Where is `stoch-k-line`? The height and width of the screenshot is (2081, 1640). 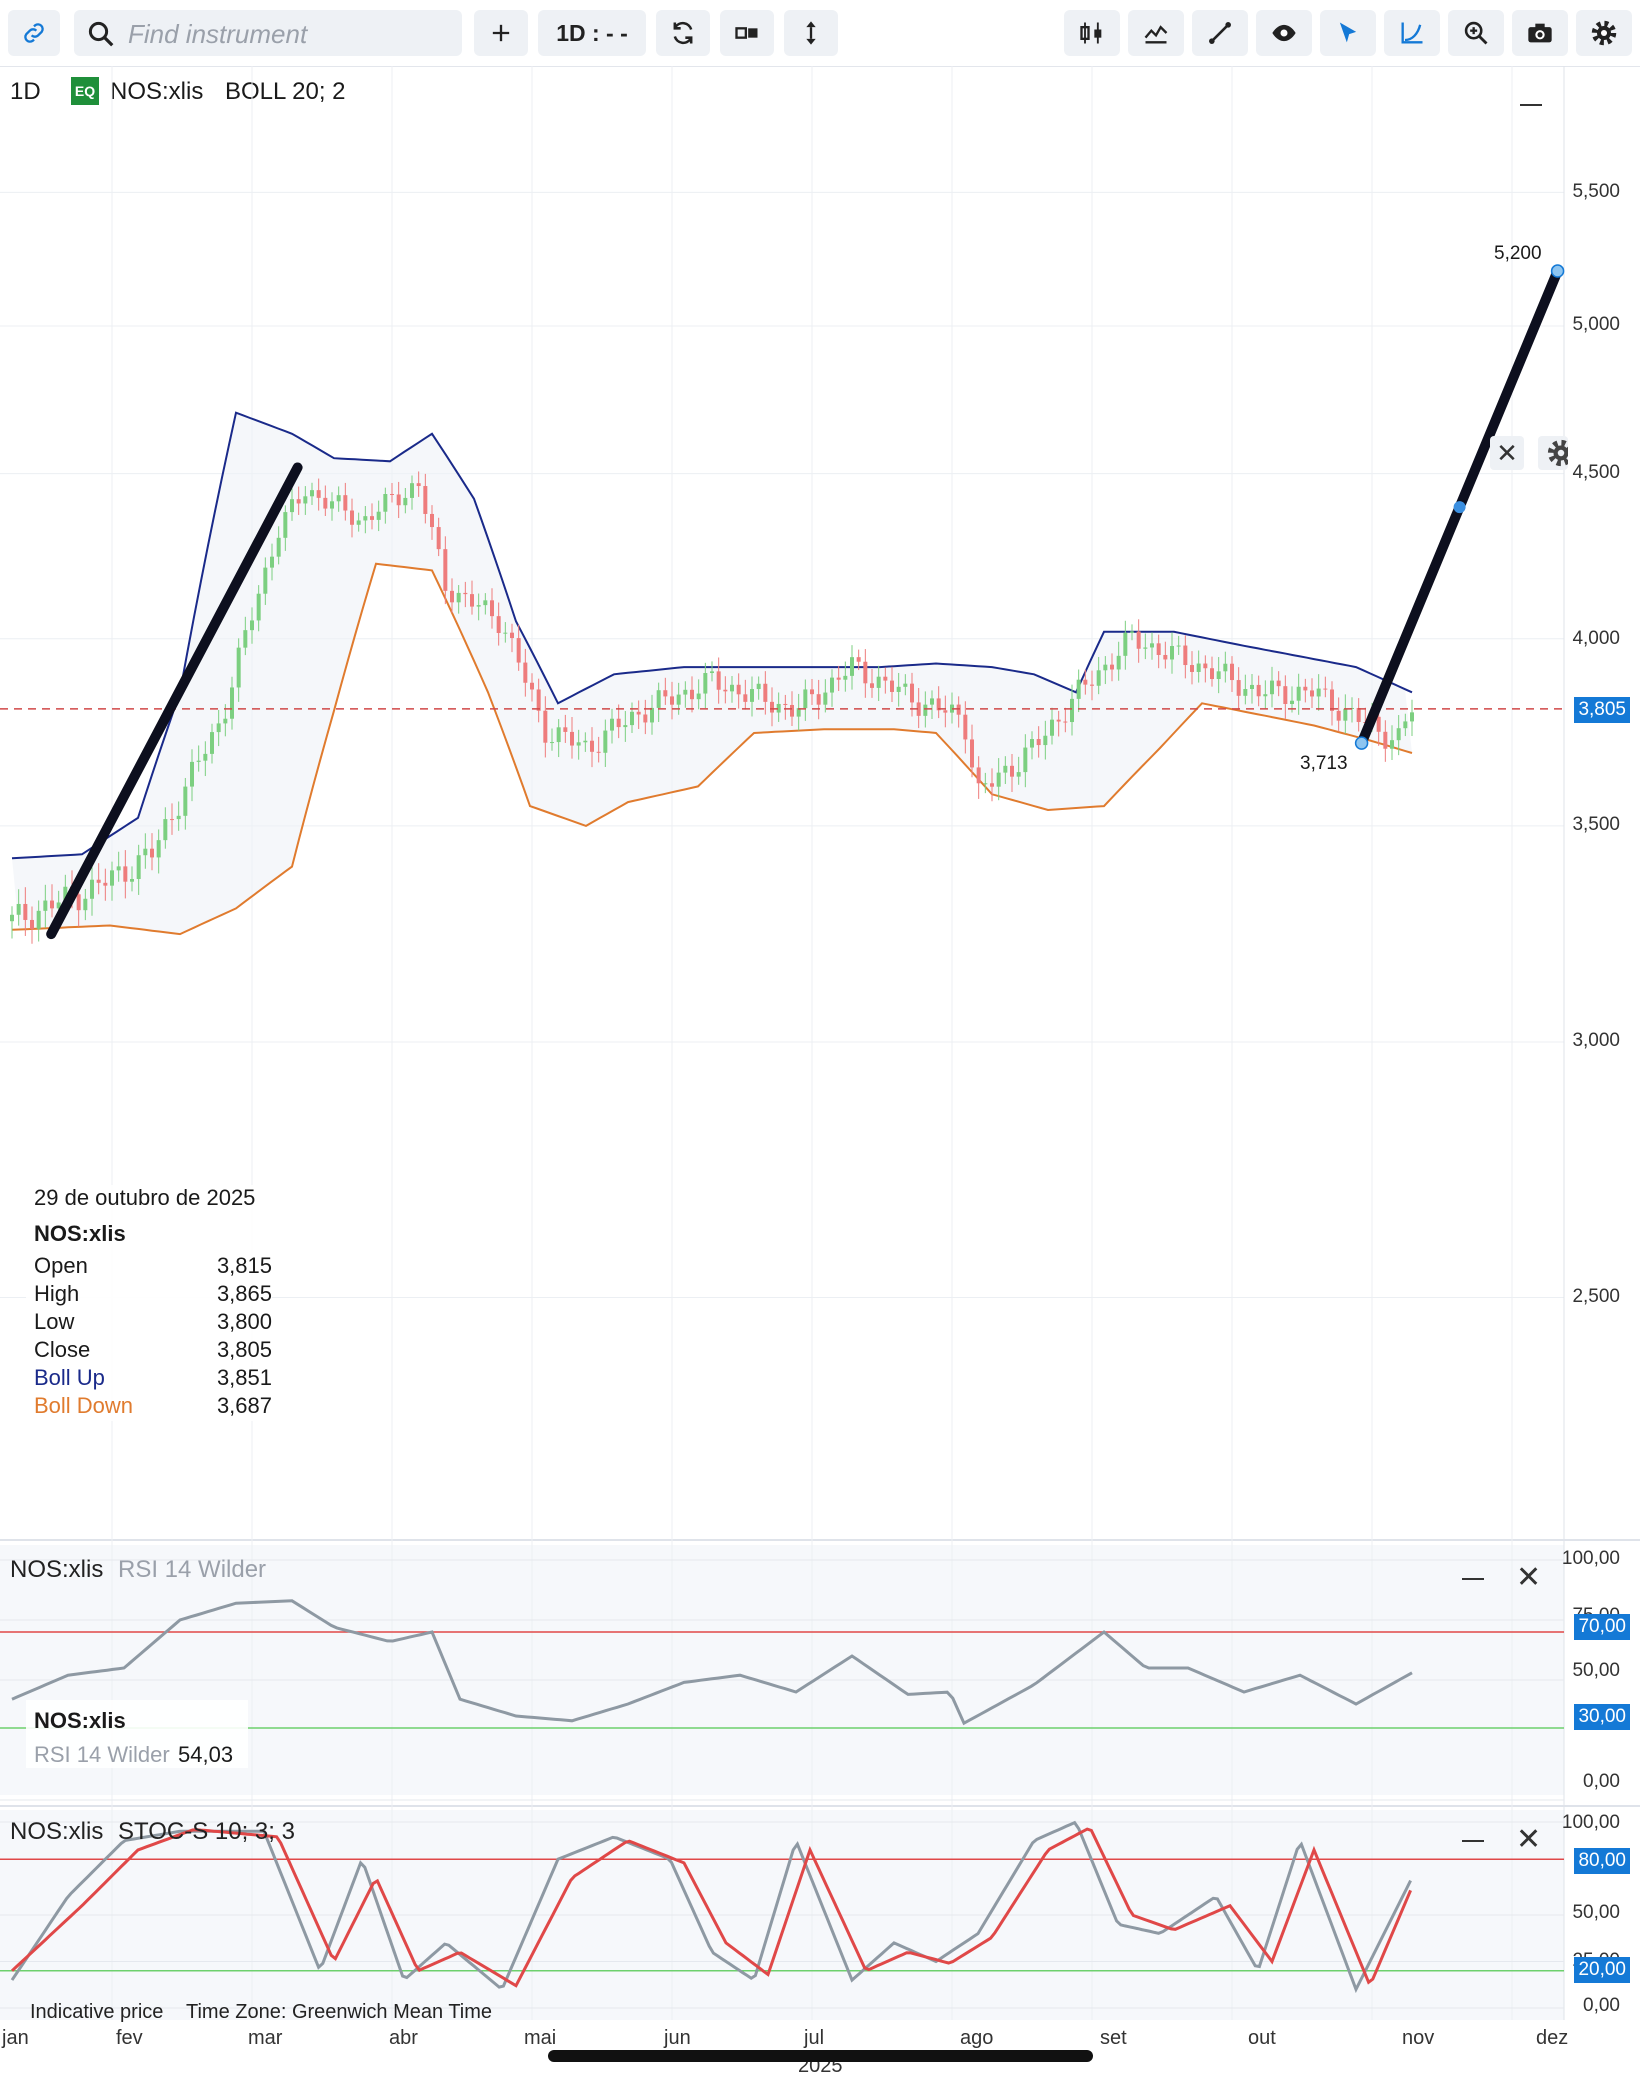
stoch-k-line is located at coordinates (711, 1907).